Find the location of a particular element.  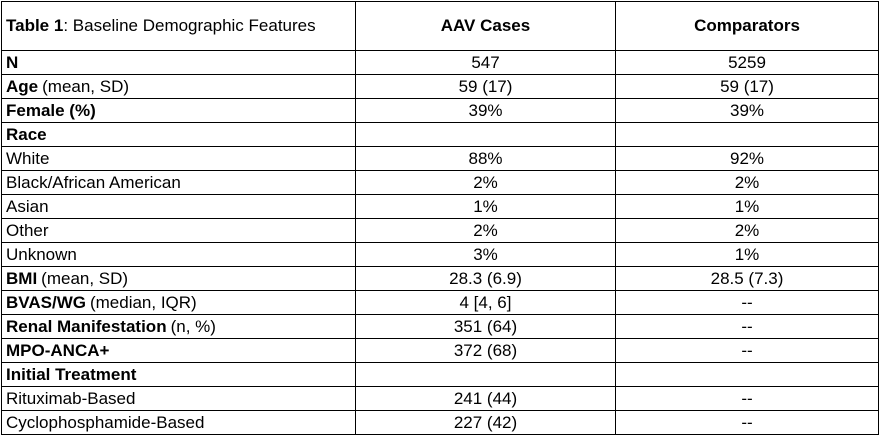

table-row: N 547 5259 is located at coordinates (440, 62).